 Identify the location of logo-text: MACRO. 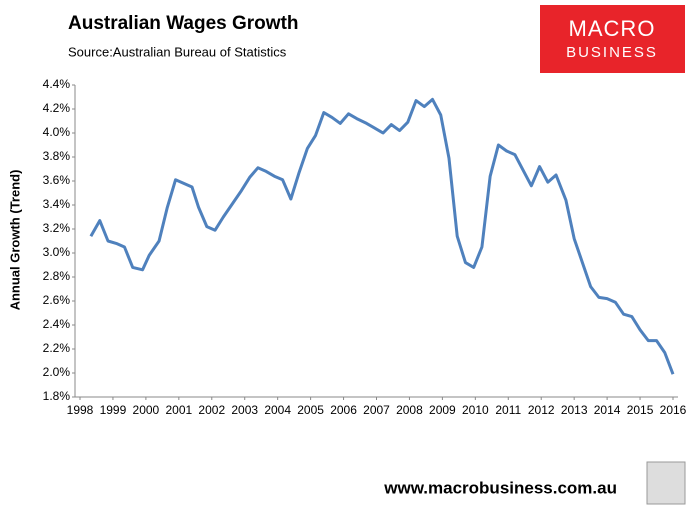
(612, 28).